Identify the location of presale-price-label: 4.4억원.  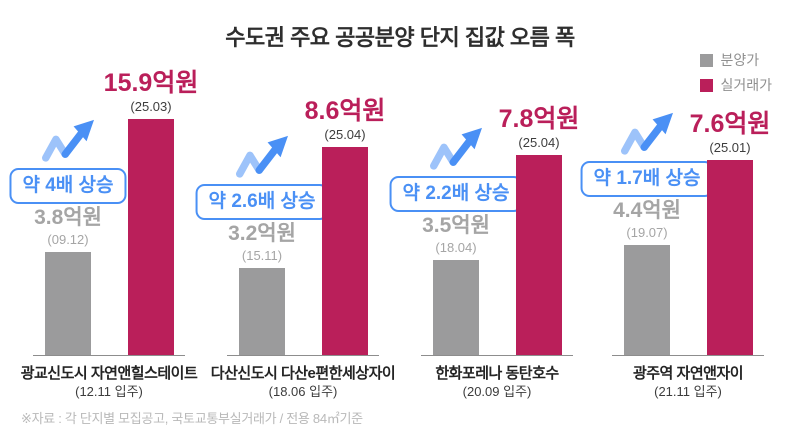
(647, 210).